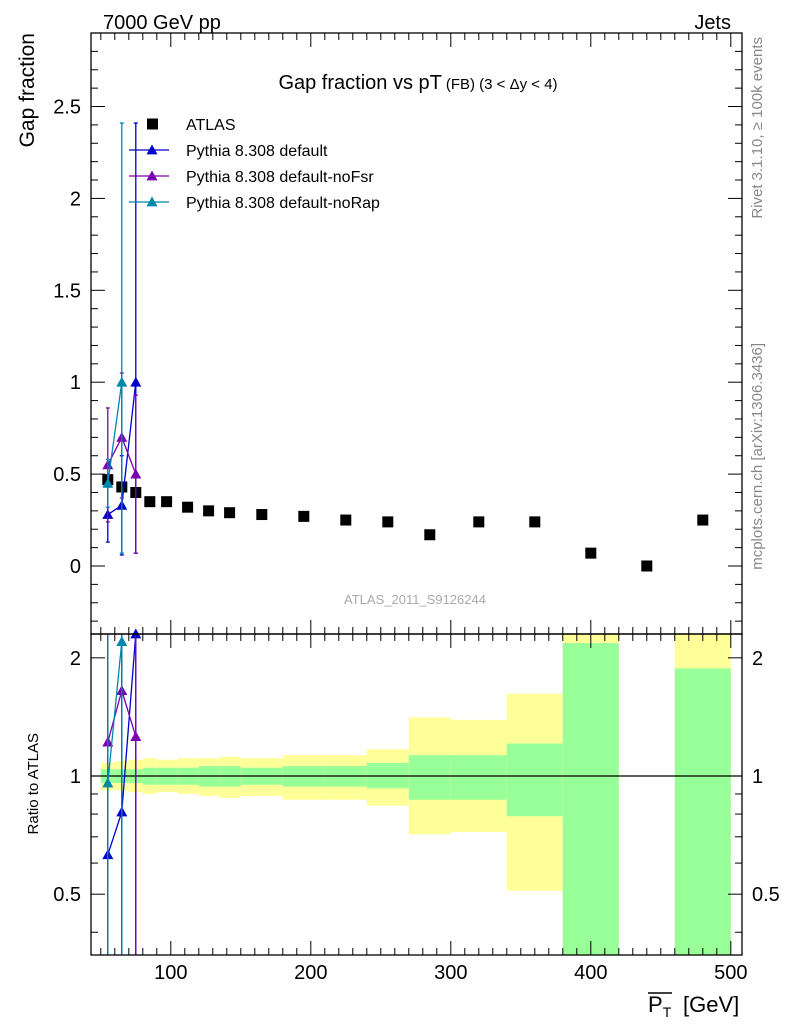 The image size is (786, 1024). I want to click on legend-label: Pythia 8.308 default-noFsr, so click(280, 177).